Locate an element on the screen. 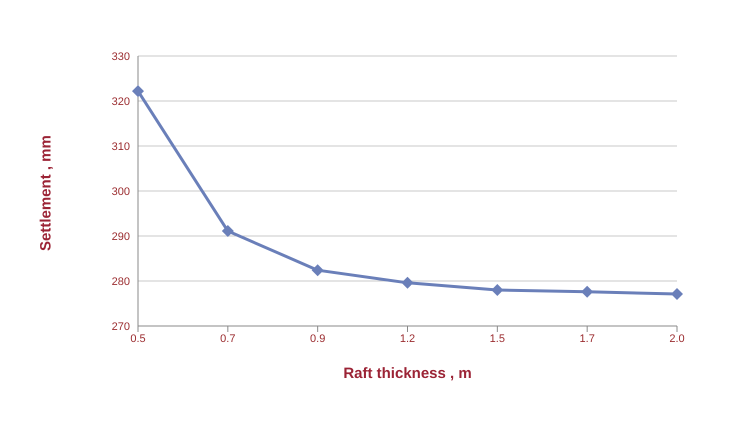 The width and height of the screenshot is (732, 434). x-tick-label: 0.9 is located at coordinates (318, 338).